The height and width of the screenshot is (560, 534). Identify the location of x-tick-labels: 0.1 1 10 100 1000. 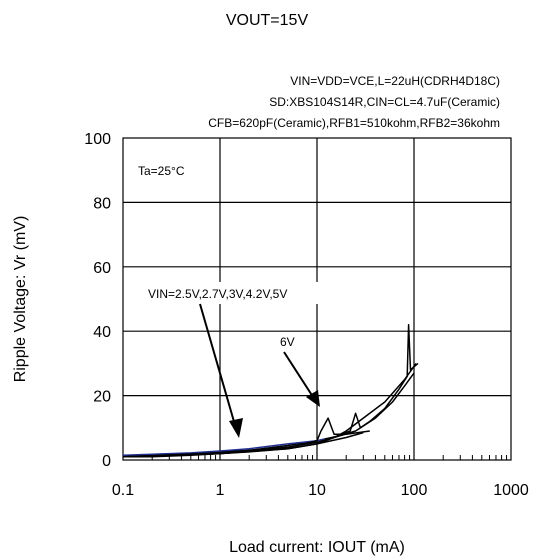
(320, 490).